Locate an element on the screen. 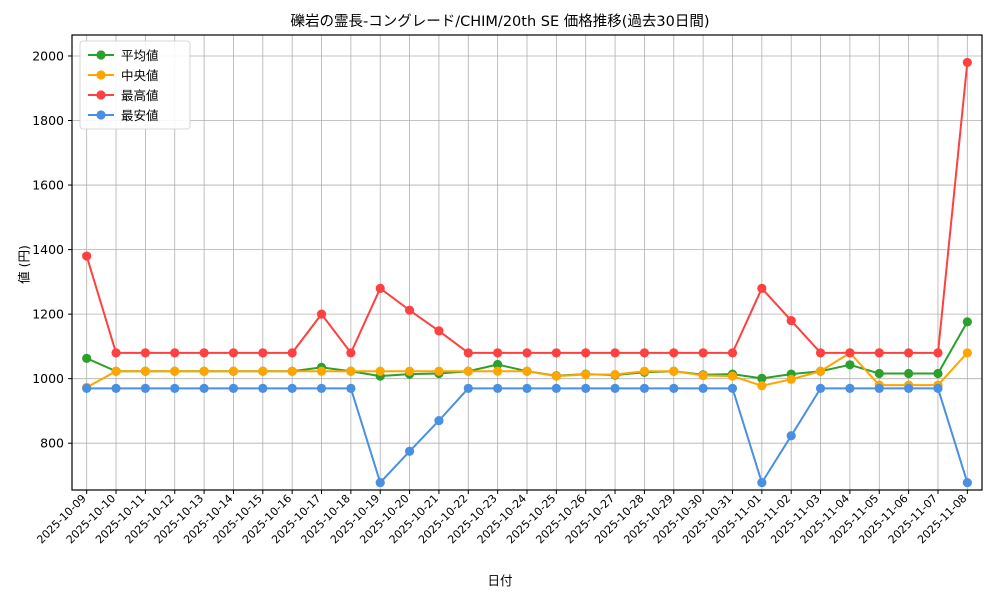 The height and width of the screenshot is (600, 1000). y-axis-ticks: 800 1000 1200 1400 1600 1800 2000 is located at coordinates (52, 249).